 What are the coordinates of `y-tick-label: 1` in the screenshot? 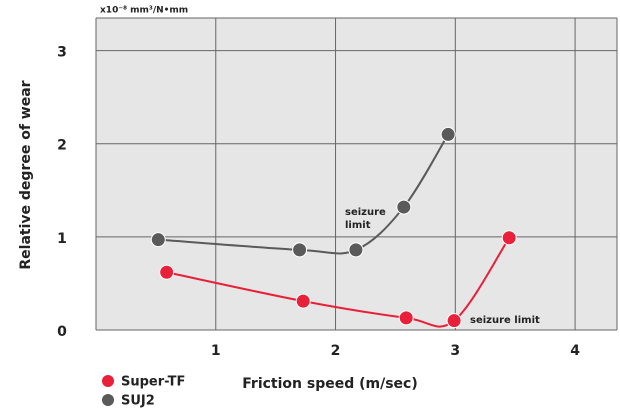 It's located at (62, 239).